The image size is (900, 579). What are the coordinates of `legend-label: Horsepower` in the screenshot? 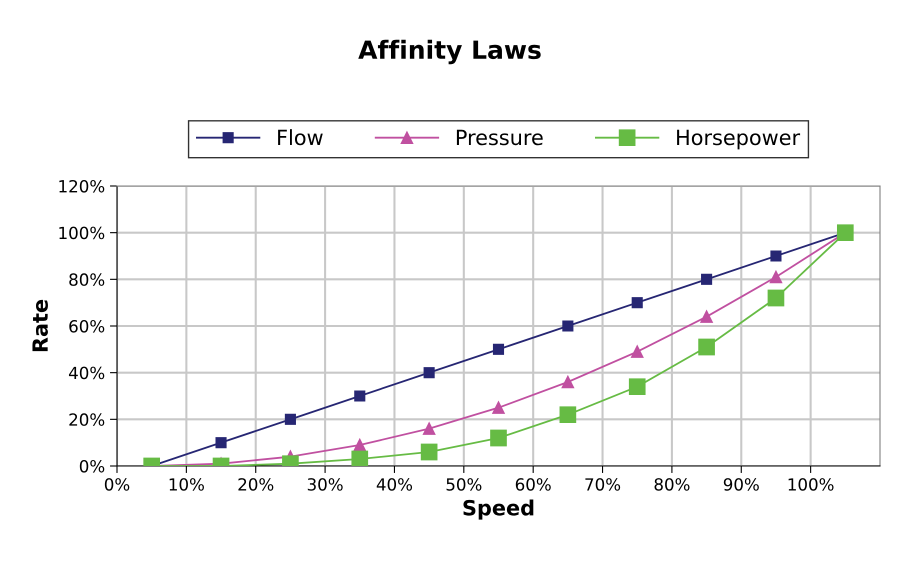 It's located at (738, 140).